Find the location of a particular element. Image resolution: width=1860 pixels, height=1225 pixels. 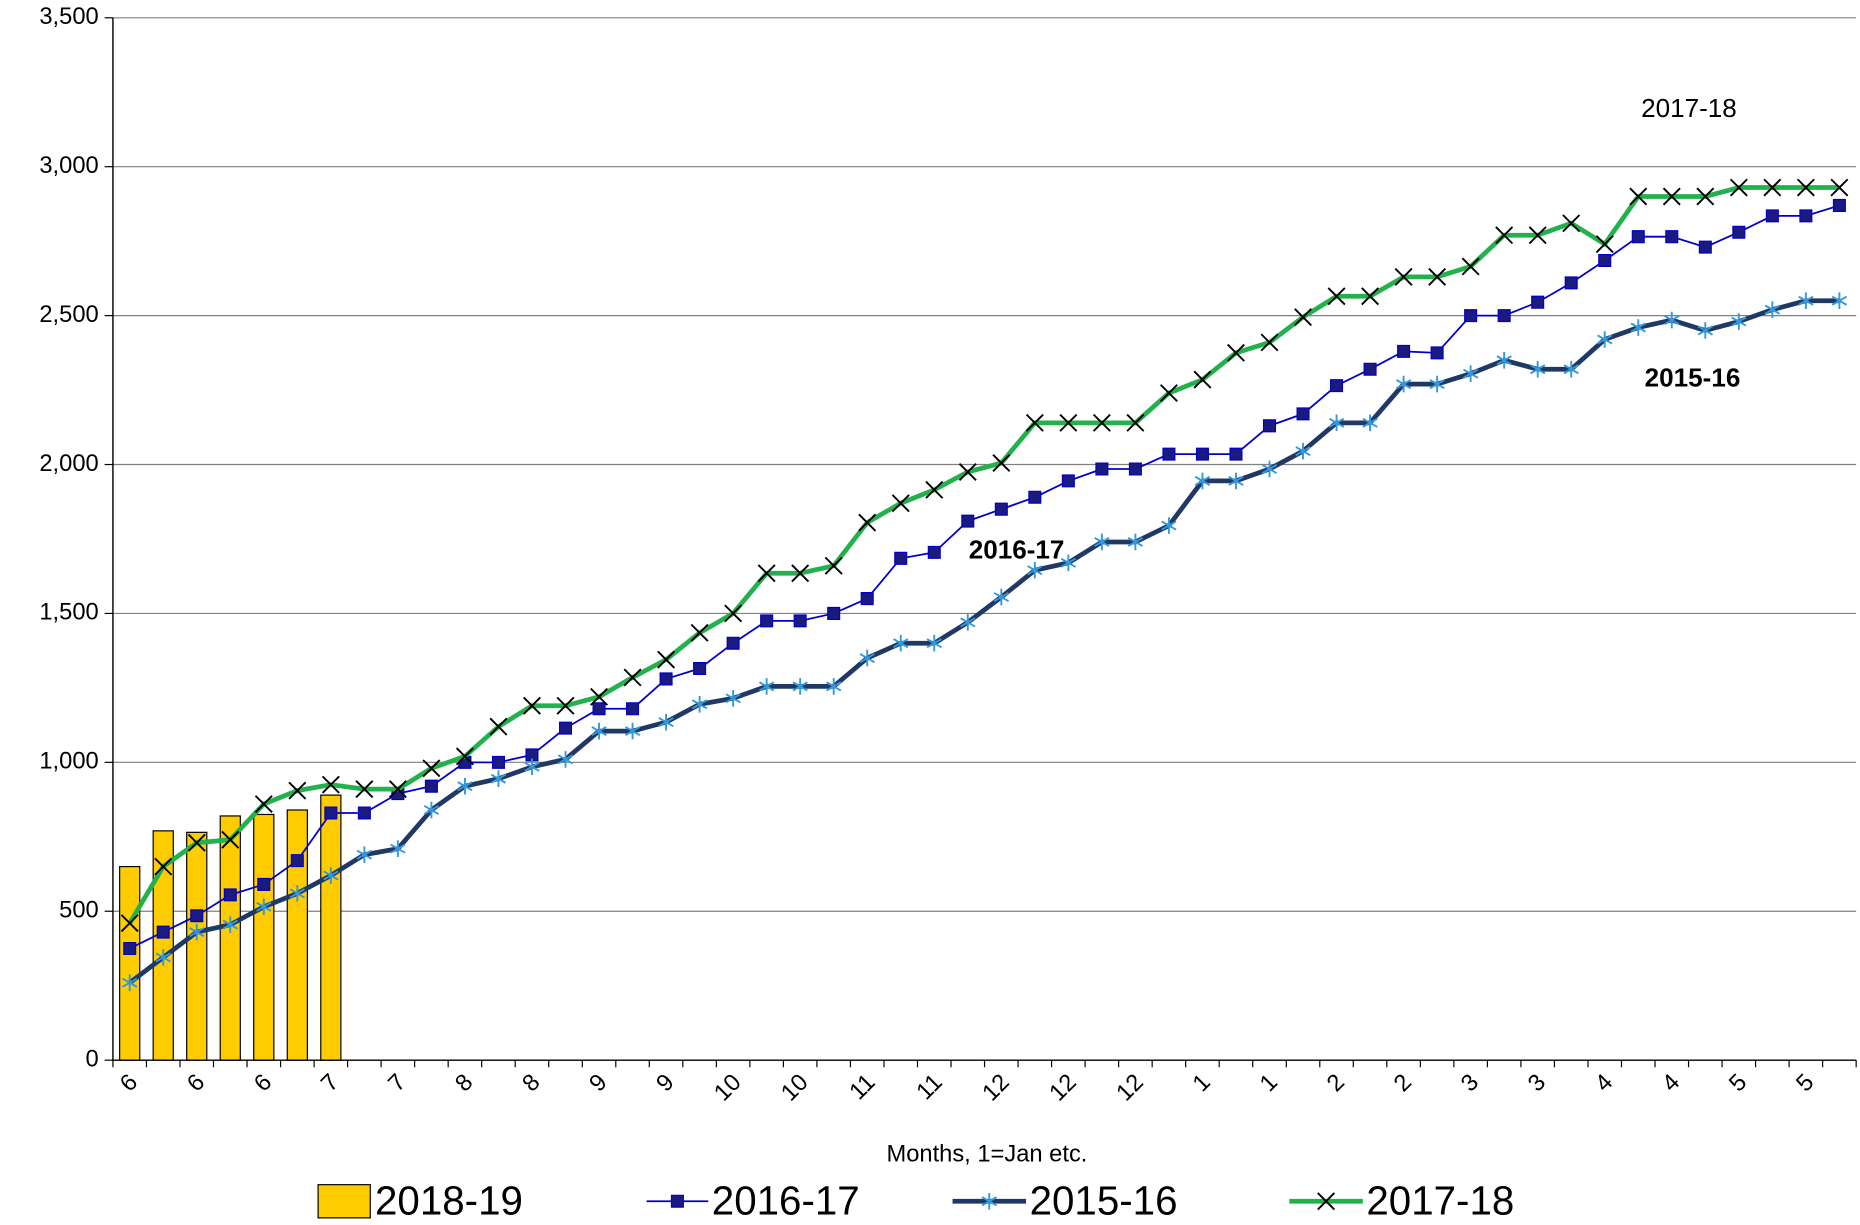

x-tick-label: 1 is located at coordinates (1269, 1083).